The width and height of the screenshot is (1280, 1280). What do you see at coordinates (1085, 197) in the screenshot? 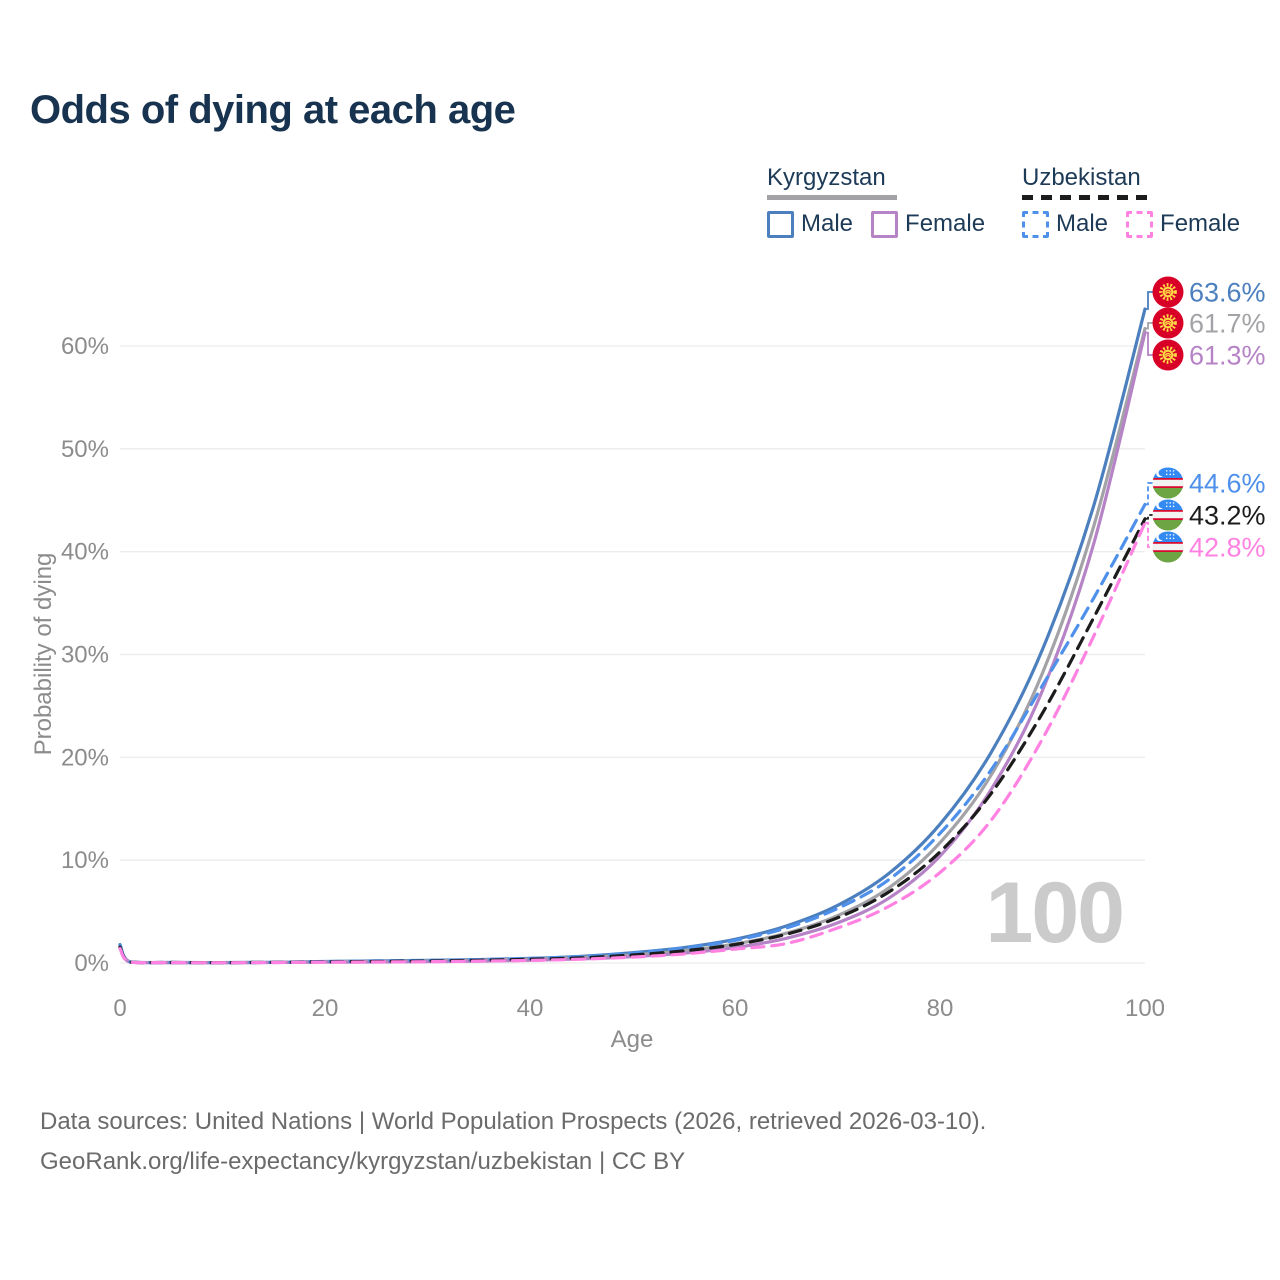
I see `legend-line-sample-uzbekistan` at bounding box center [1085, 197].